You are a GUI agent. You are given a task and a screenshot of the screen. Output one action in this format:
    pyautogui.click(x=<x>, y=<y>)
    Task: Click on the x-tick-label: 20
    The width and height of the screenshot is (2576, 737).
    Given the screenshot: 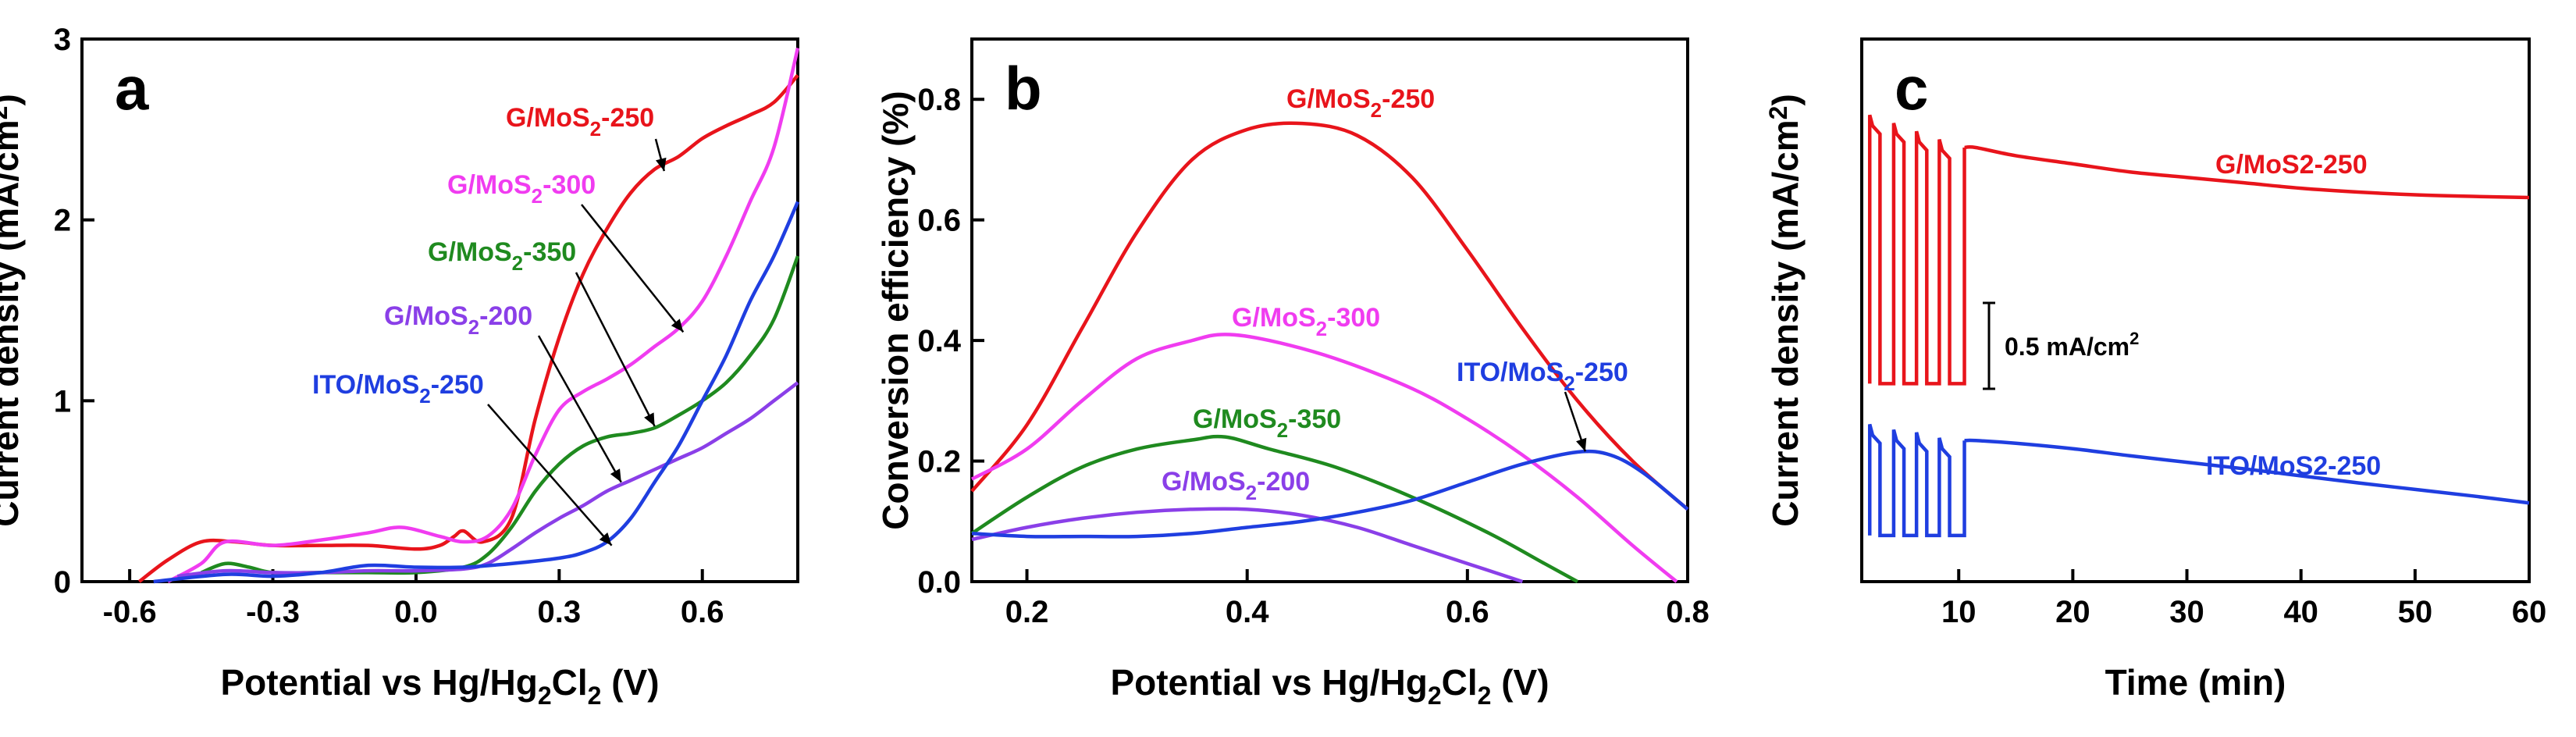 What is the action you would take?
    pyautogui.click(x=2072, y=612)
    